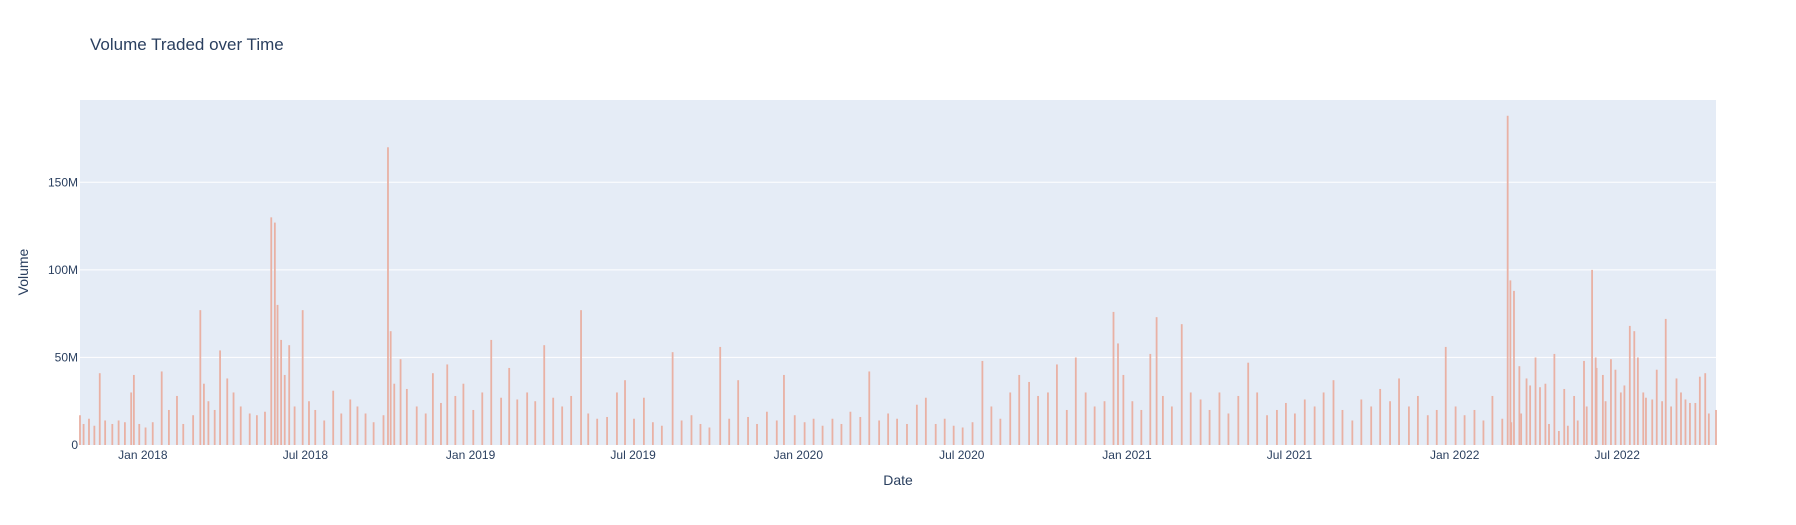 The image size is (1796, 525). I want to click on y-axis-title: Volume, so click(23, 271).